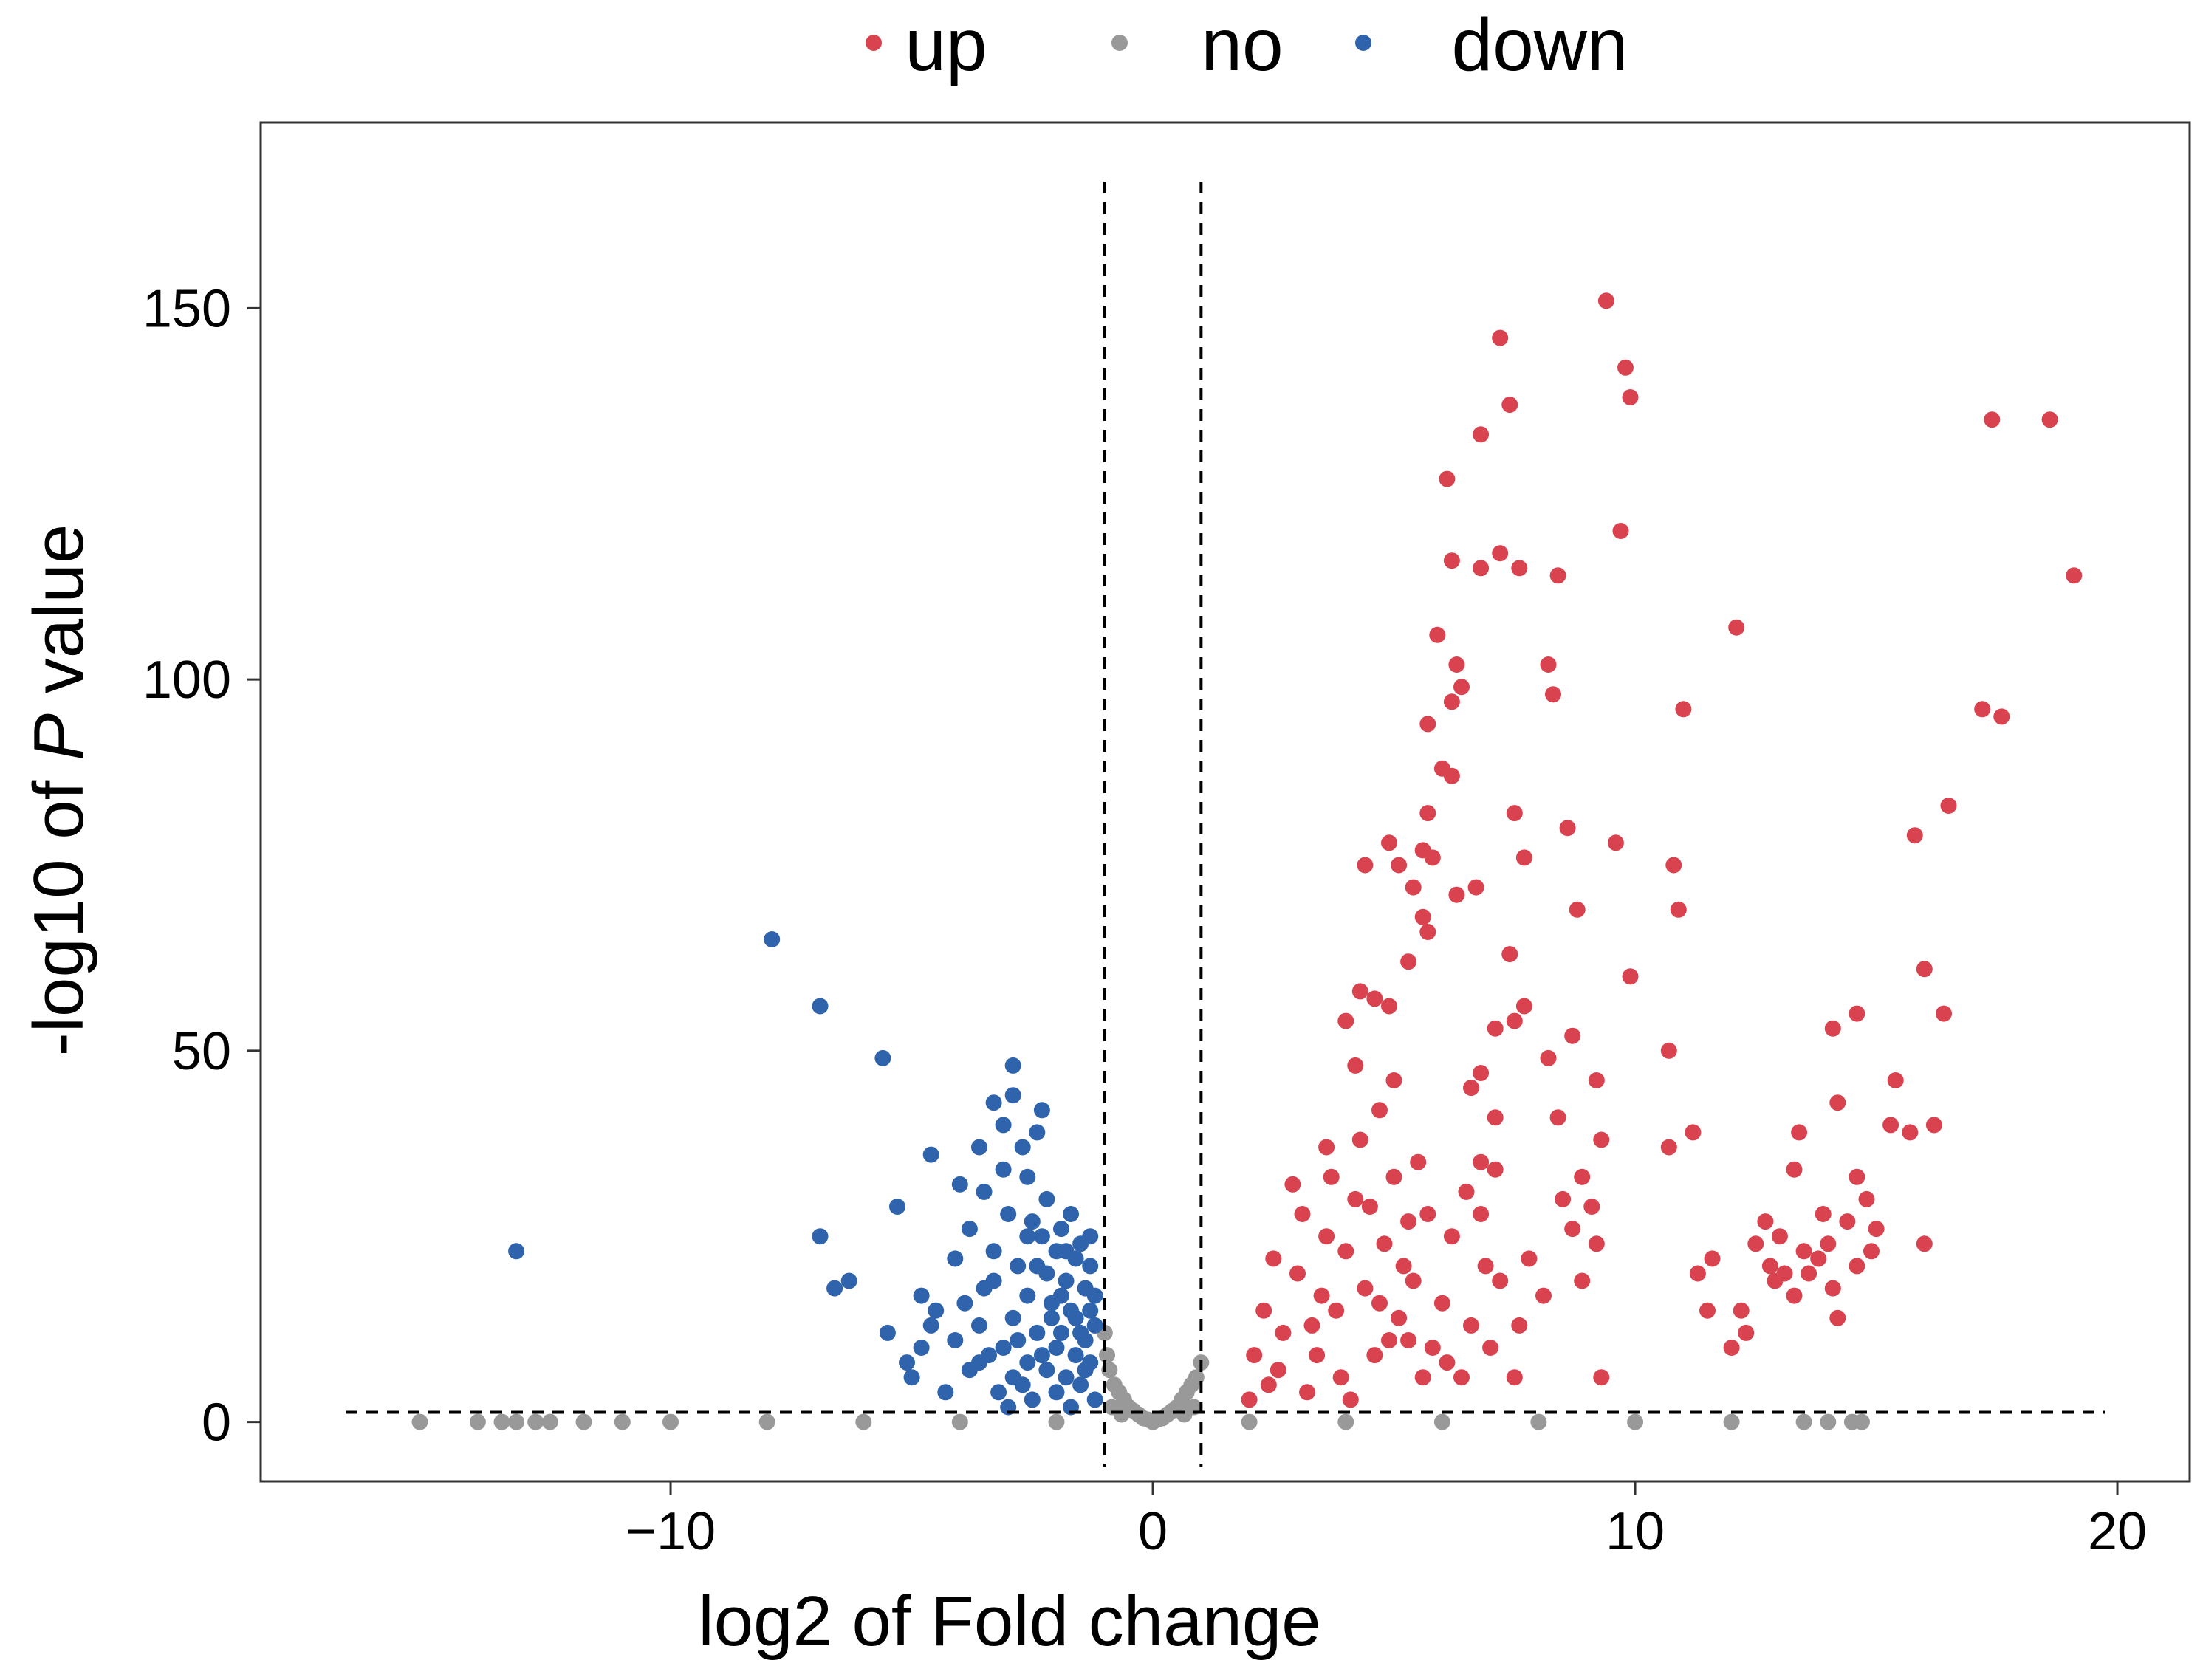 This screenshot has height=1680, width=2203. Describe the element at coordinates (1387, 1521) in the screenshot. I see `x-axis: −10 0 10 20` at that location.